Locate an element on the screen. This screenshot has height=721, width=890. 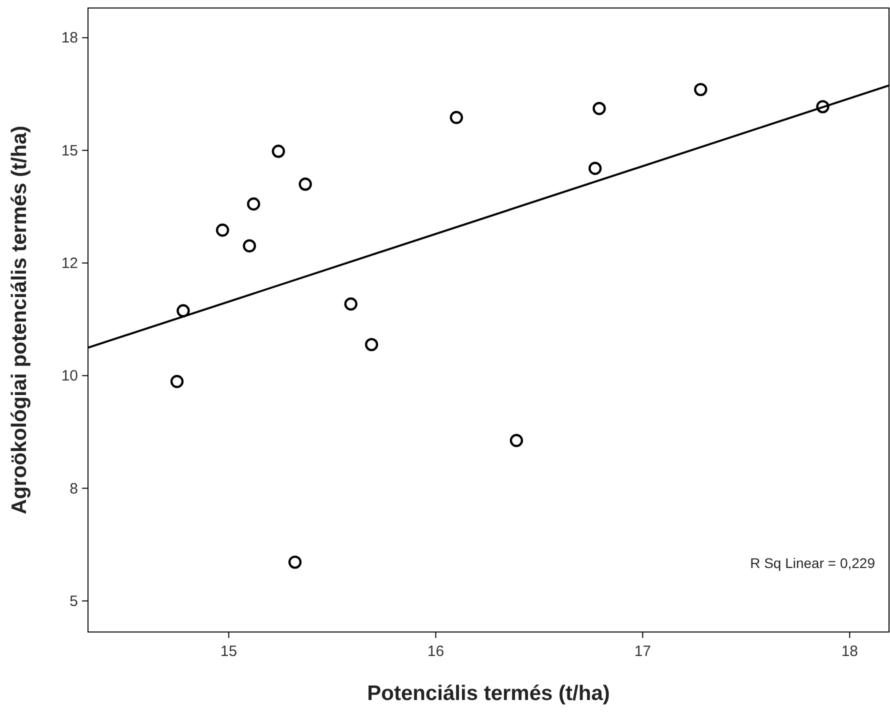
y-tick-label: 5 is located at coordinates (74, 601).